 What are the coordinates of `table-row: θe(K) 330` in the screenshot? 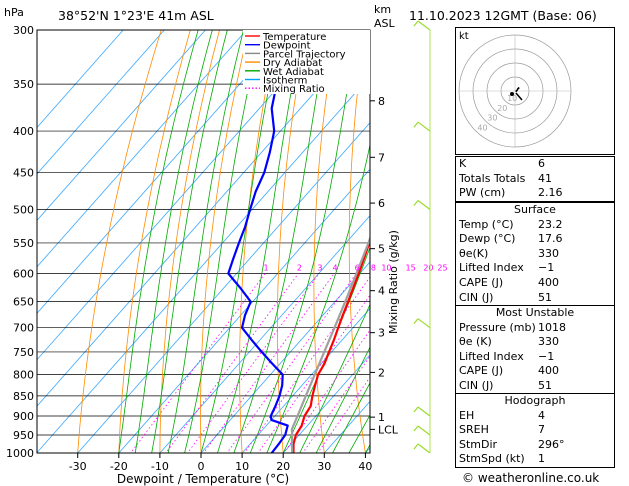 It's located at (535, 254).